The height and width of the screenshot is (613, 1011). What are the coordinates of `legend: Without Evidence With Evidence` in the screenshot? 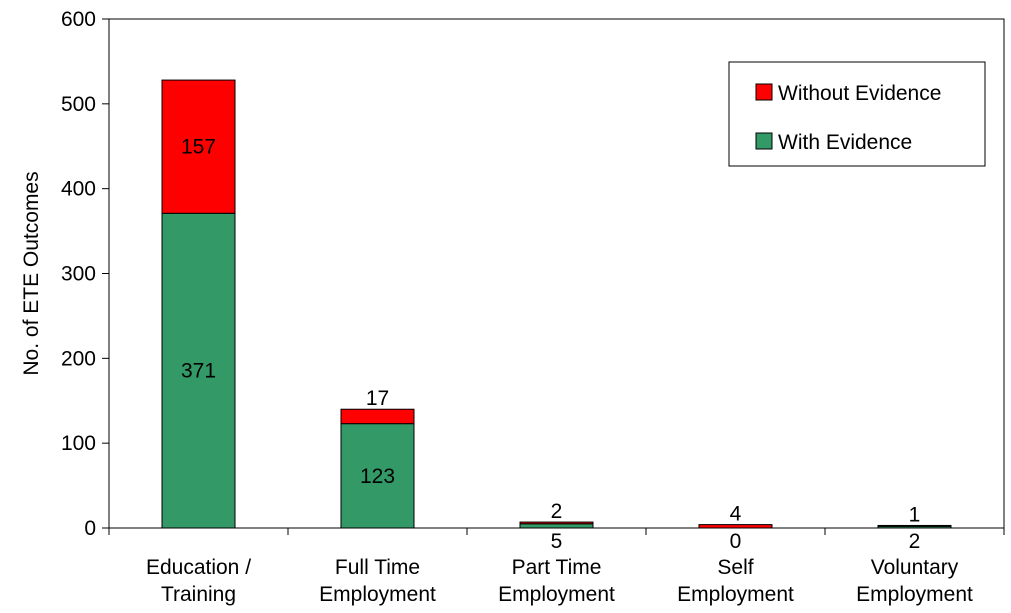 It's located at (857, 114).